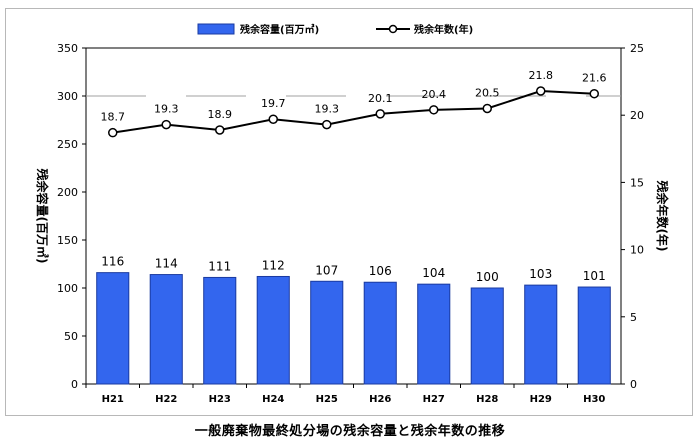 The width and height of the screenshot is (700, 443). I want to click on y2-tick-label: 20, so click(637, 115).